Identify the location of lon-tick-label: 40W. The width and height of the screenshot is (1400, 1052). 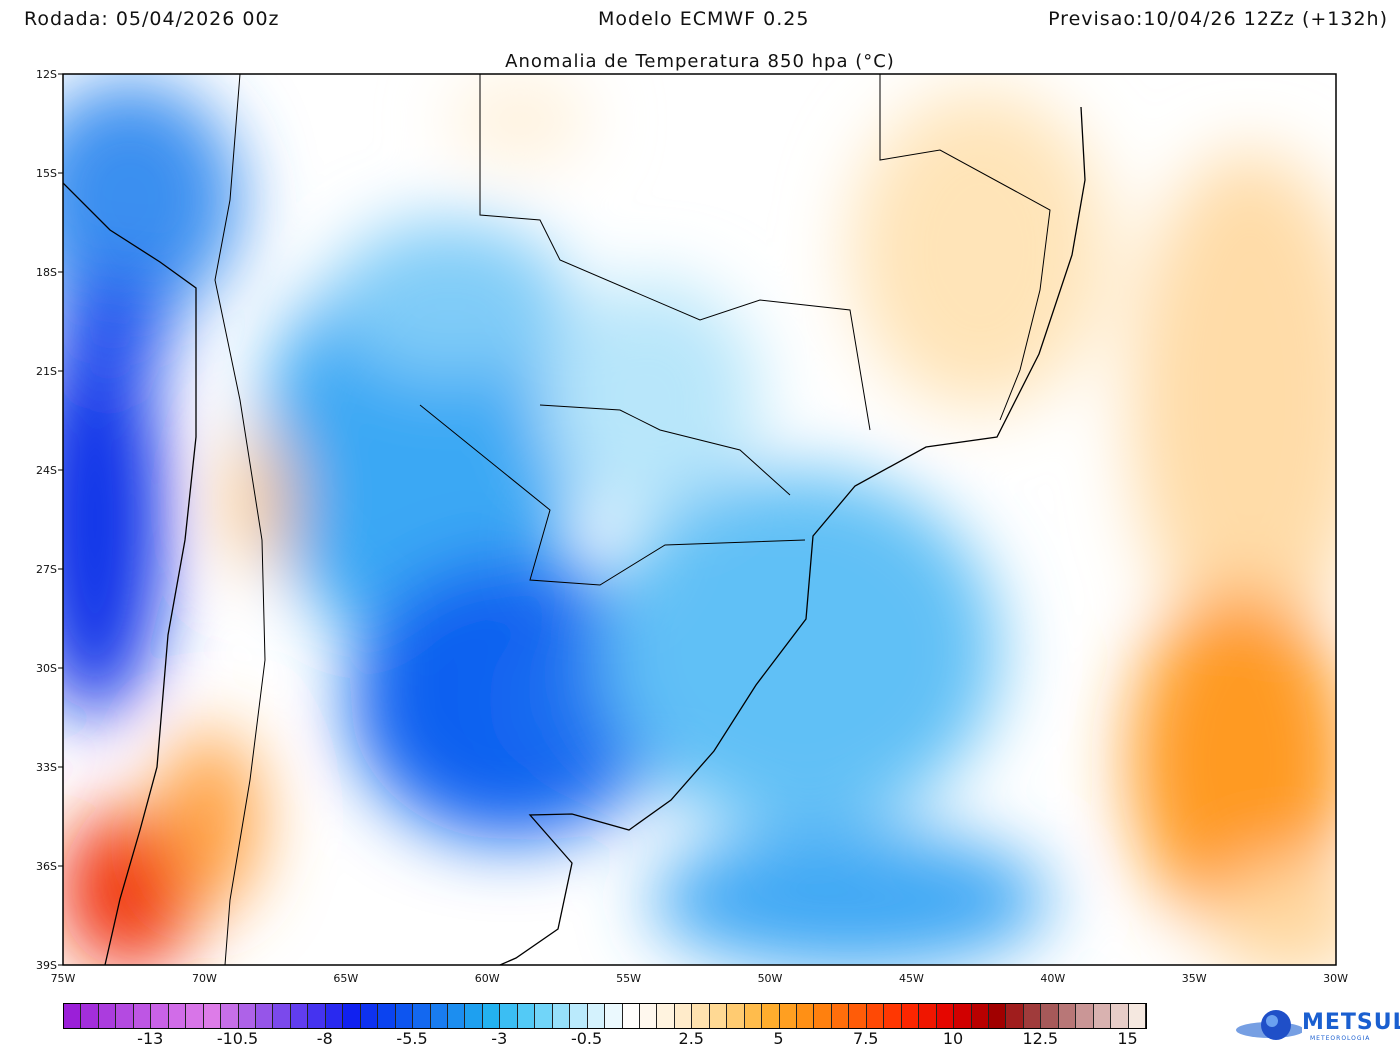
(1052, 978).